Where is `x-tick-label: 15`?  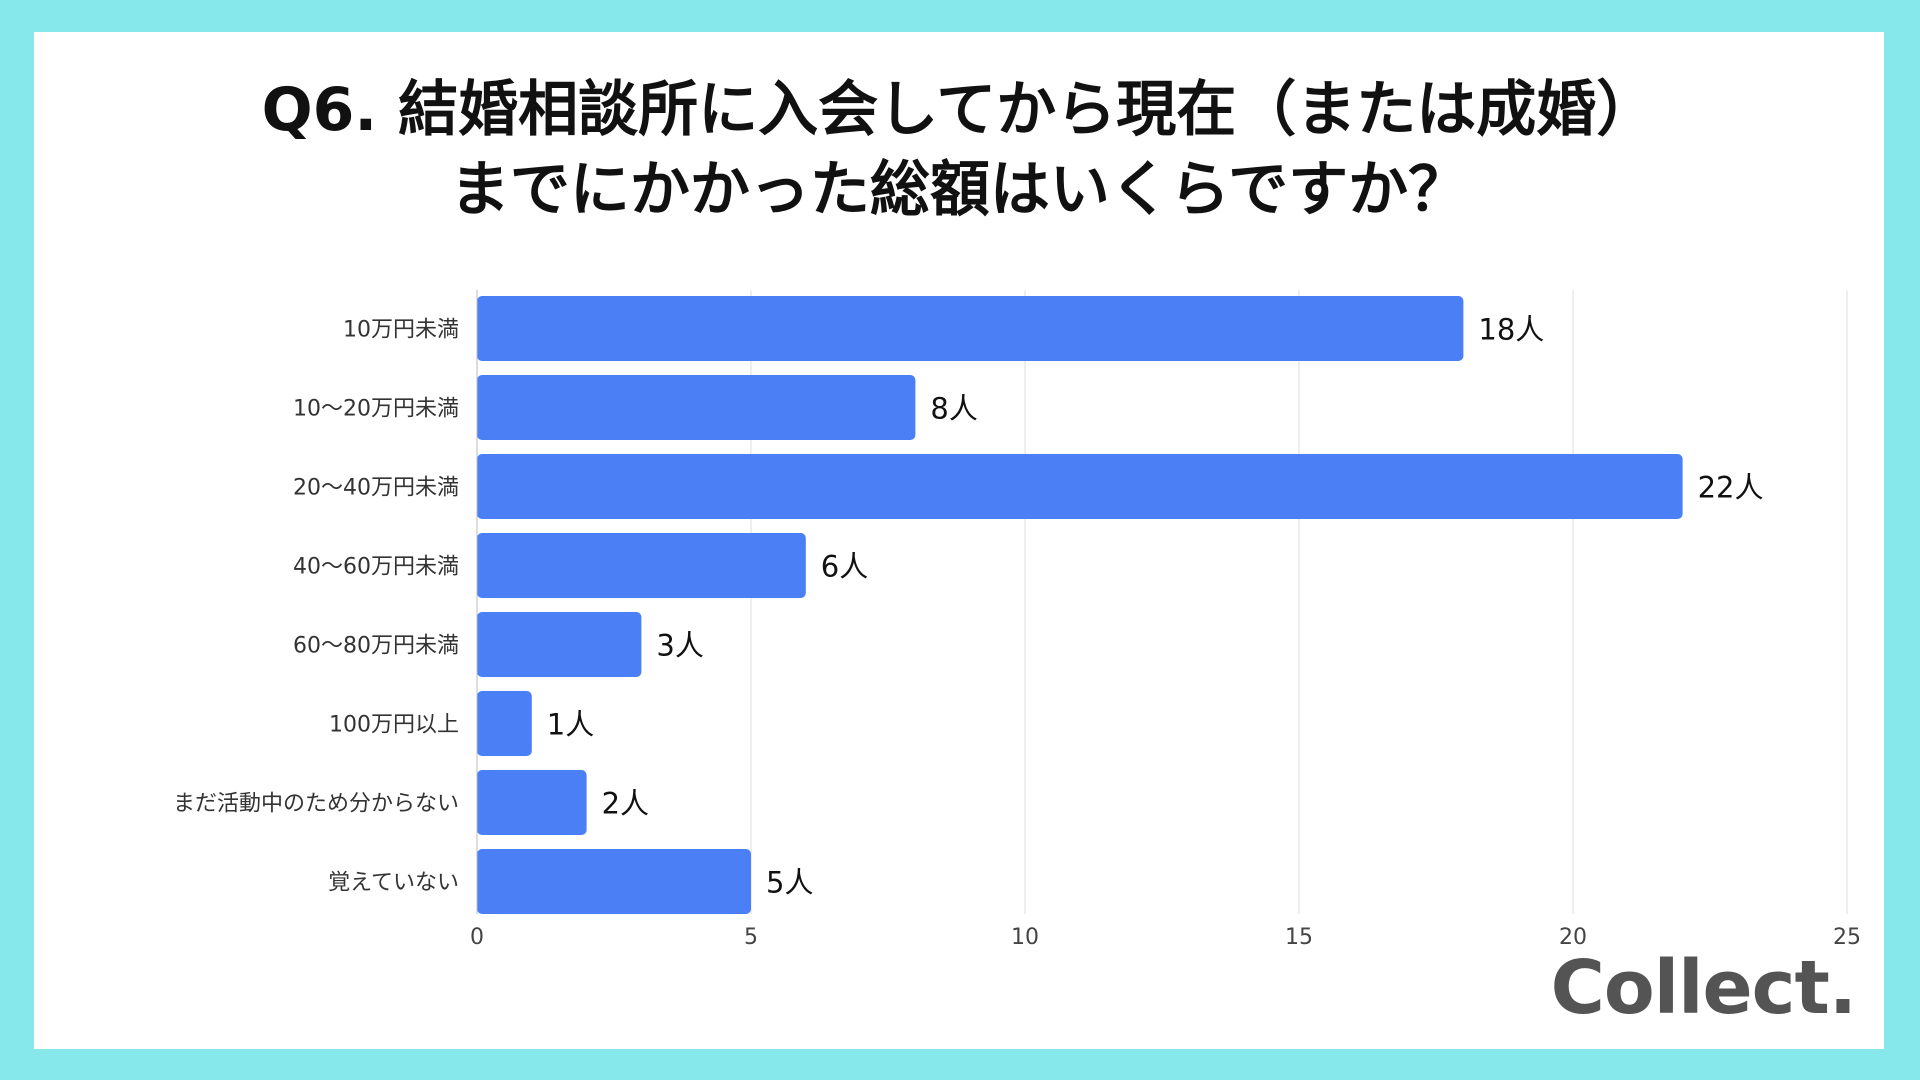
x-tick-label: 15 is located at coordinates (1299, 937).